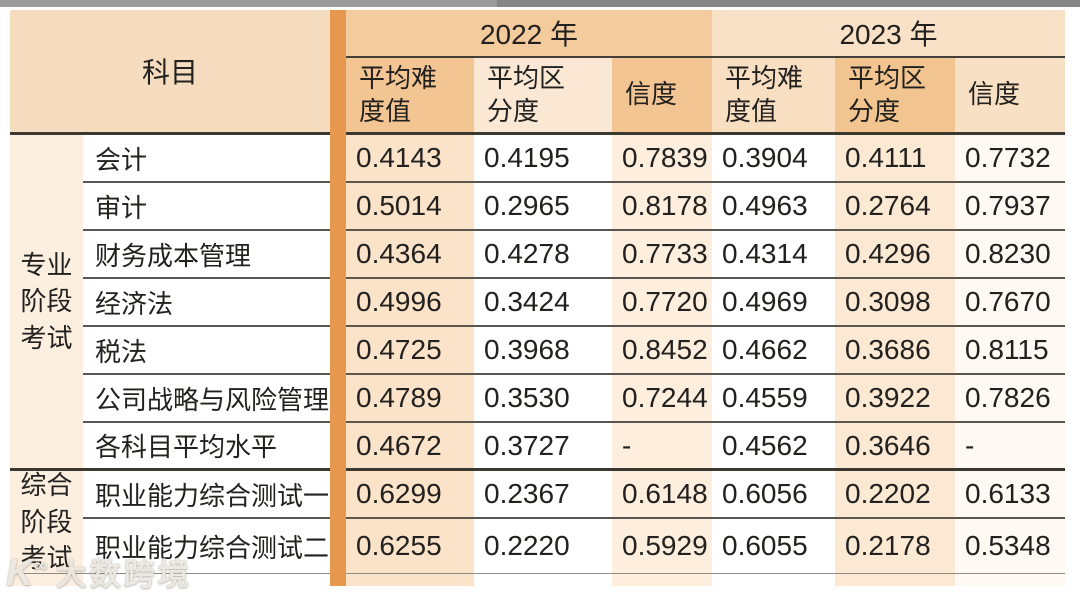 This screenshot has width=1080, height=605. I want to click on value-cell: 0.3904, so click(773, 159).